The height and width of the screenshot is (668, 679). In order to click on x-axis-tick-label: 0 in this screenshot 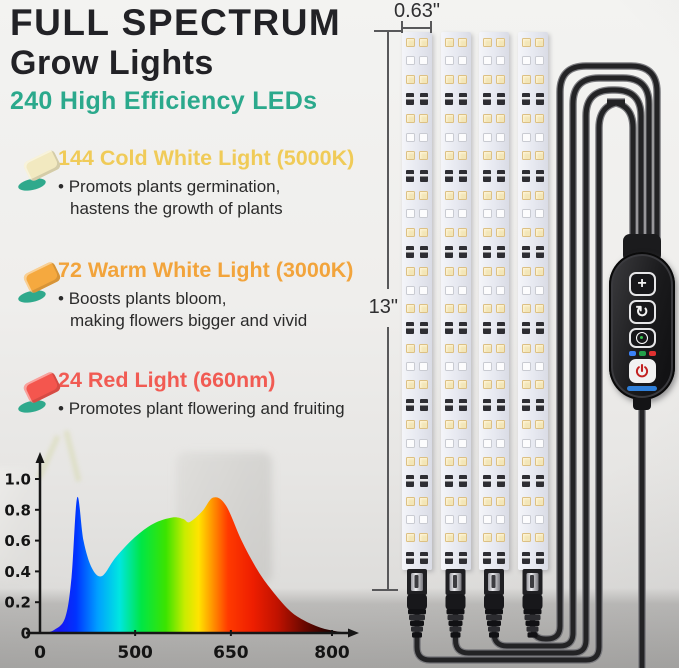, I will do `click(40, 653)`.